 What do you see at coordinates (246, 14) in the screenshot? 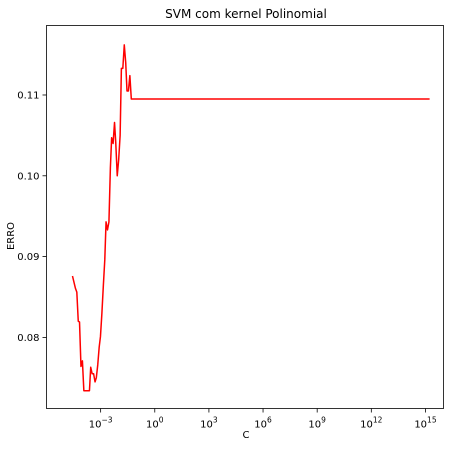
I see `chart-title: SVM com kernel Polinomial` at bounding box center [246, 14].